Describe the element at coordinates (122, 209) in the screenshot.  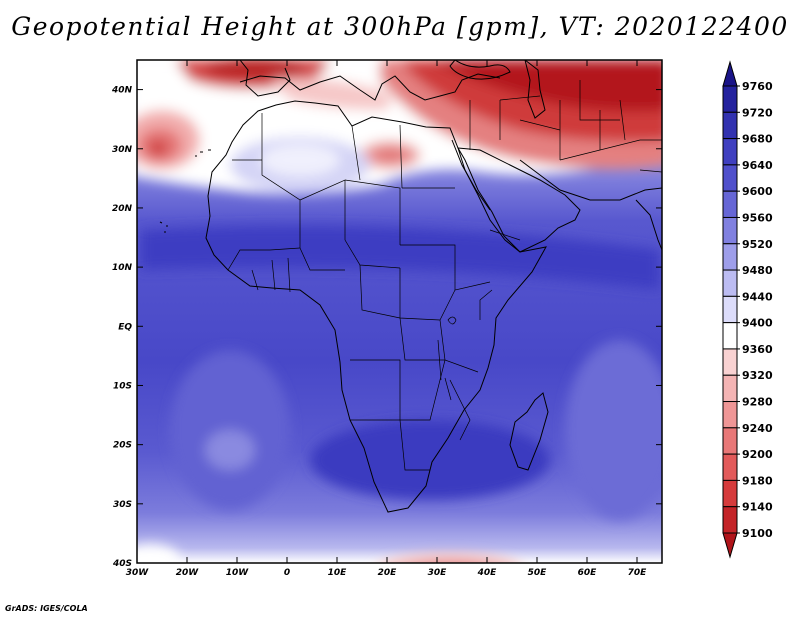
I see `lat-tick-label: 20N` at that location.